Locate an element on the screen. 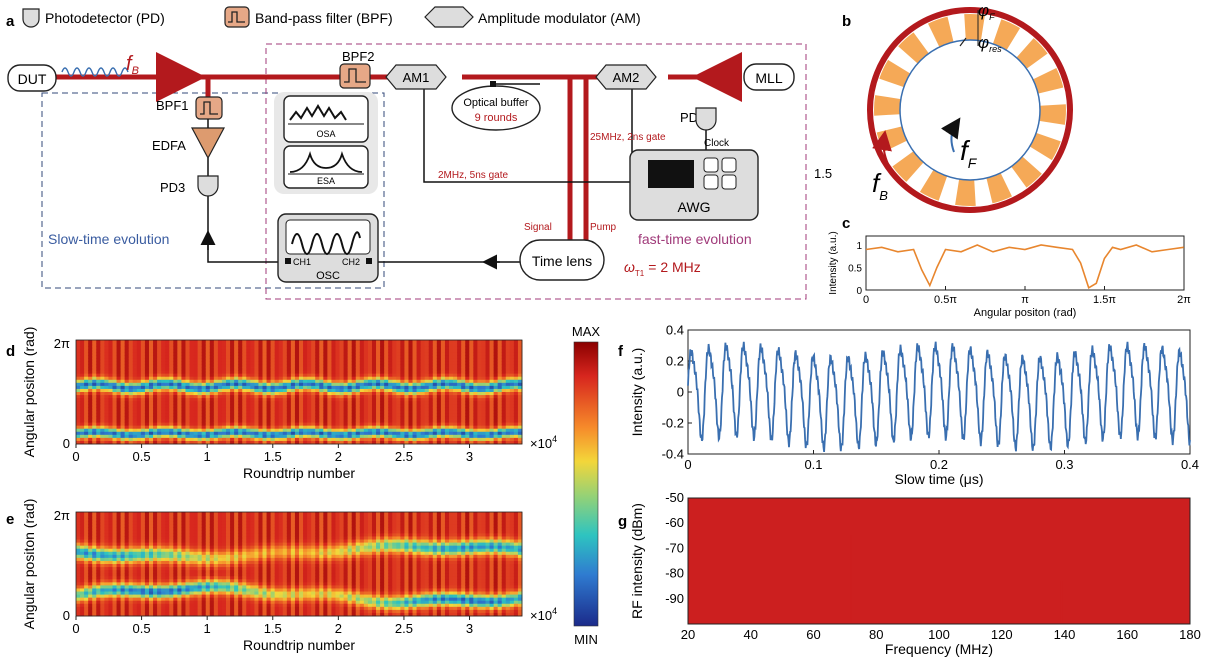  stray-value: 1.5 is located at coordinates (823, 173).